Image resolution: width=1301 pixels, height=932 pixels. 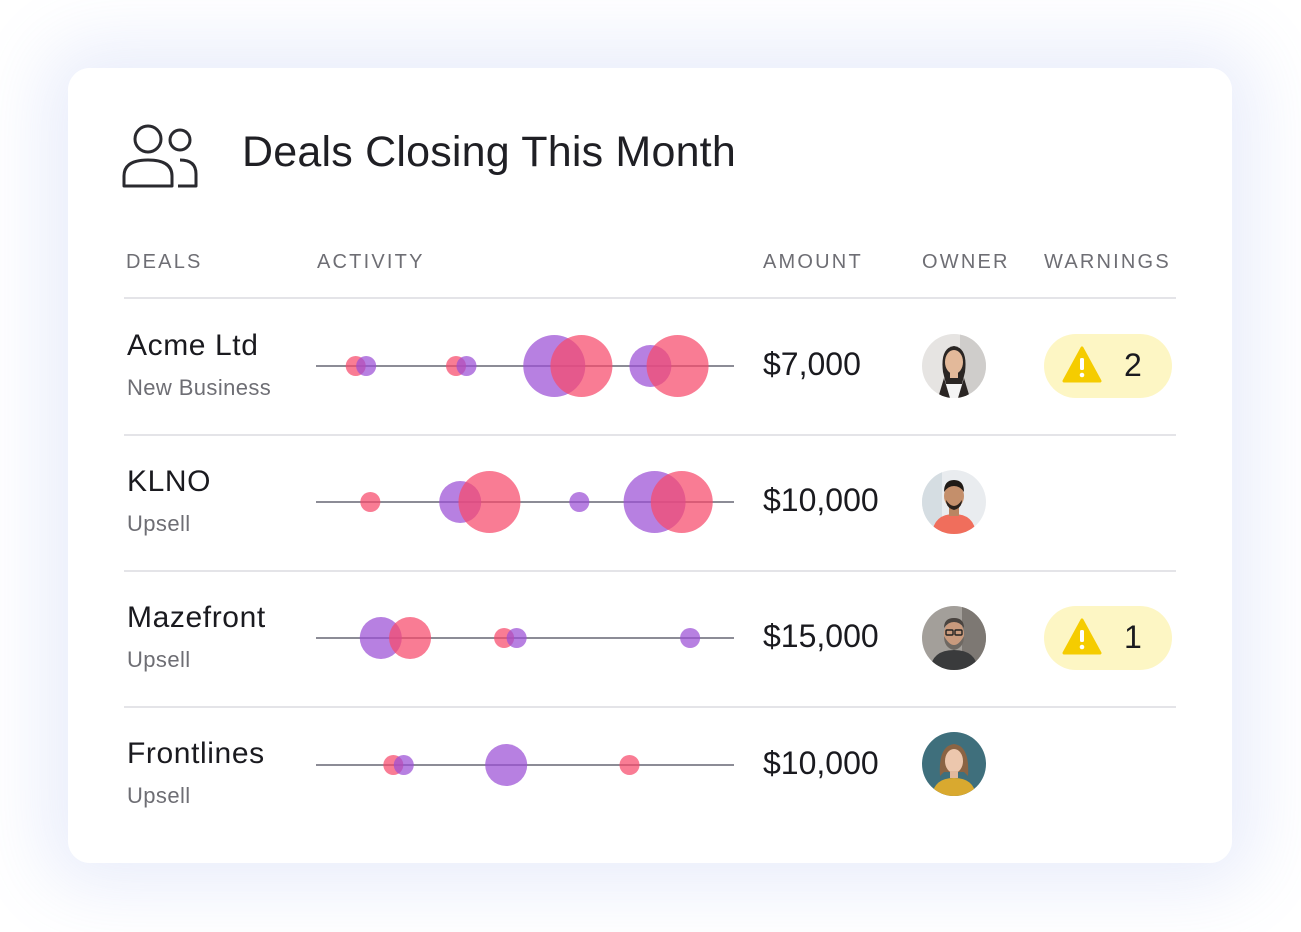 What do you see at coordinates (489, 152) in the screenshot?
I see `page-title: Deals Closing This Month` at bounding box center [489, 152].